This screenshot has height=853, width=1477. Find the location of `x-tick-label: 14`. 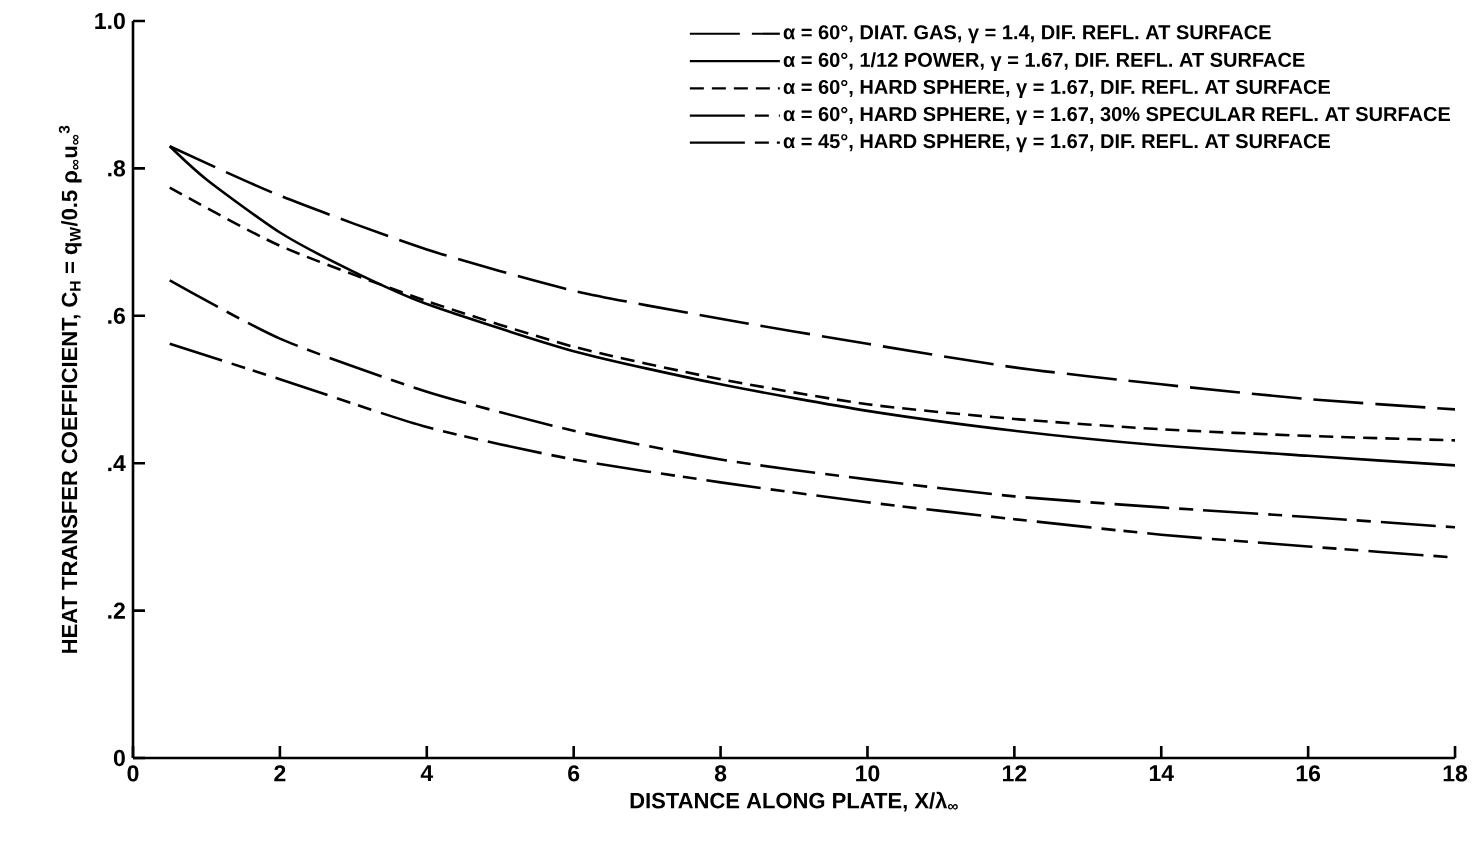

x-tick-label: 14 is located at coordinates (1161, 773).